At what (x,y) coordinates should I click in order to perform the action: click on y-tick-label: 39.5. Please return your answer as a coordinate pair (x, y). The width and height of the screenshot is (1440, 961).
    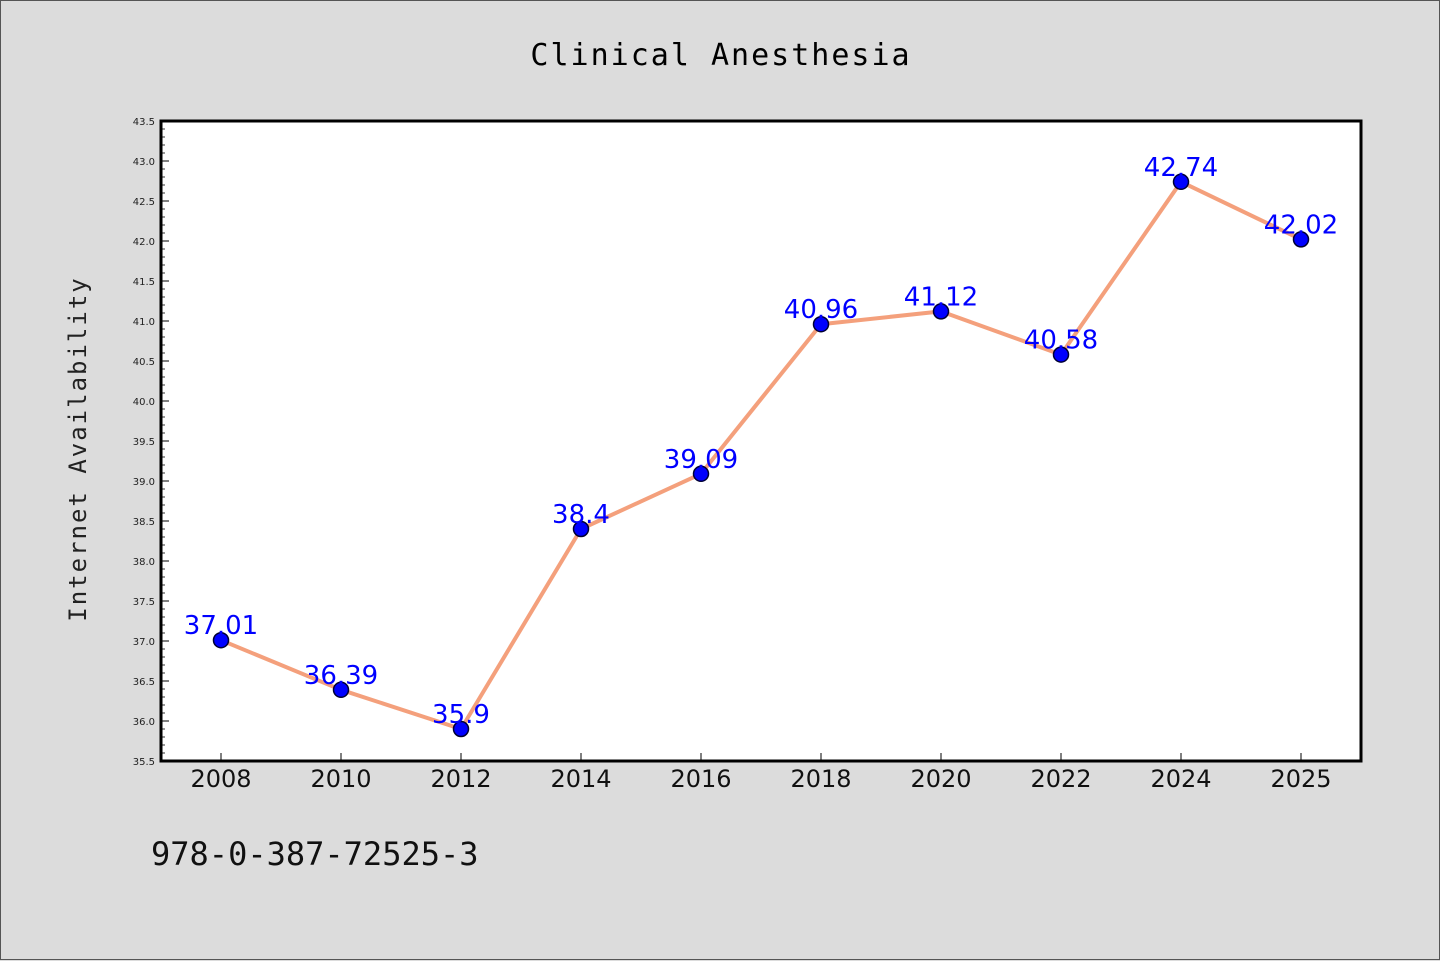
    Looking at the image, I should click on (144, 442).